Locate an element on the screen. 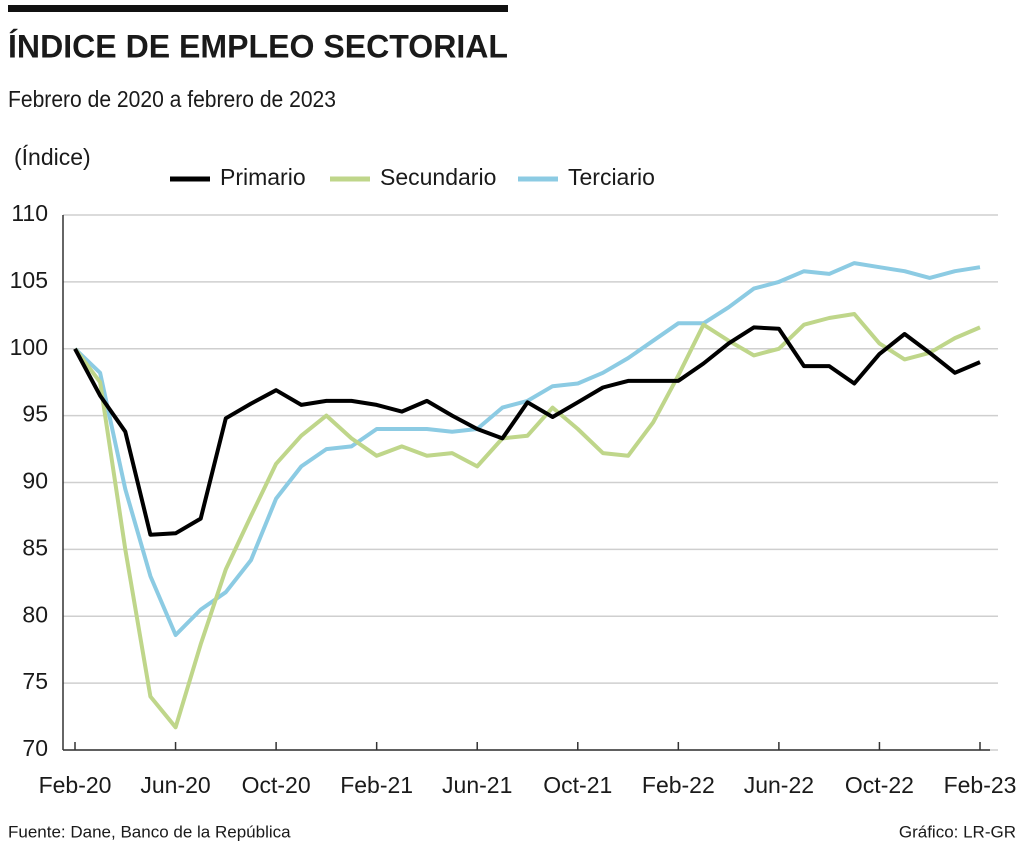  legend-label: Primario is located at coordinates (263, 177).